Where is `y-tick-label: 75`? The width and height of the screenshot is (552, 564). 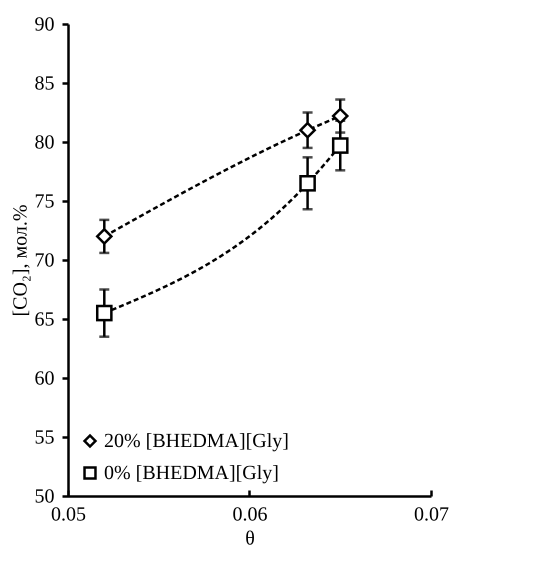 y-tick-label: 75 is located at coordinates (44, 201).